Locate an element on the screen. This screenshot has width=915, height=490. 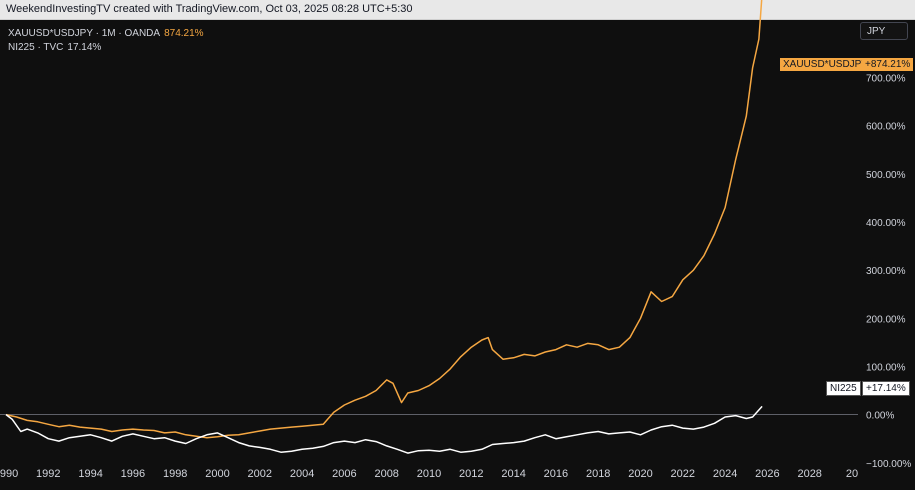
x-tick-label: 1996 is located at coordinates (133, 474).